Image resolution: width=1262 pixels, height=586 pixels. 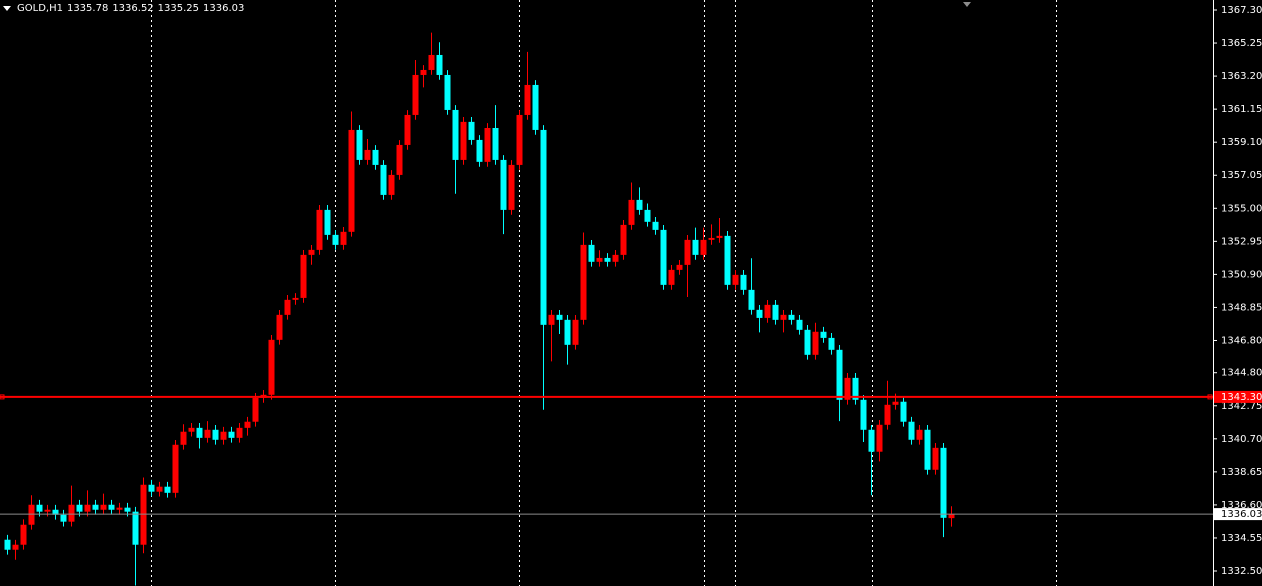 I want to click on y-tick-label: 1348.85, so click(x=1241, y=307).